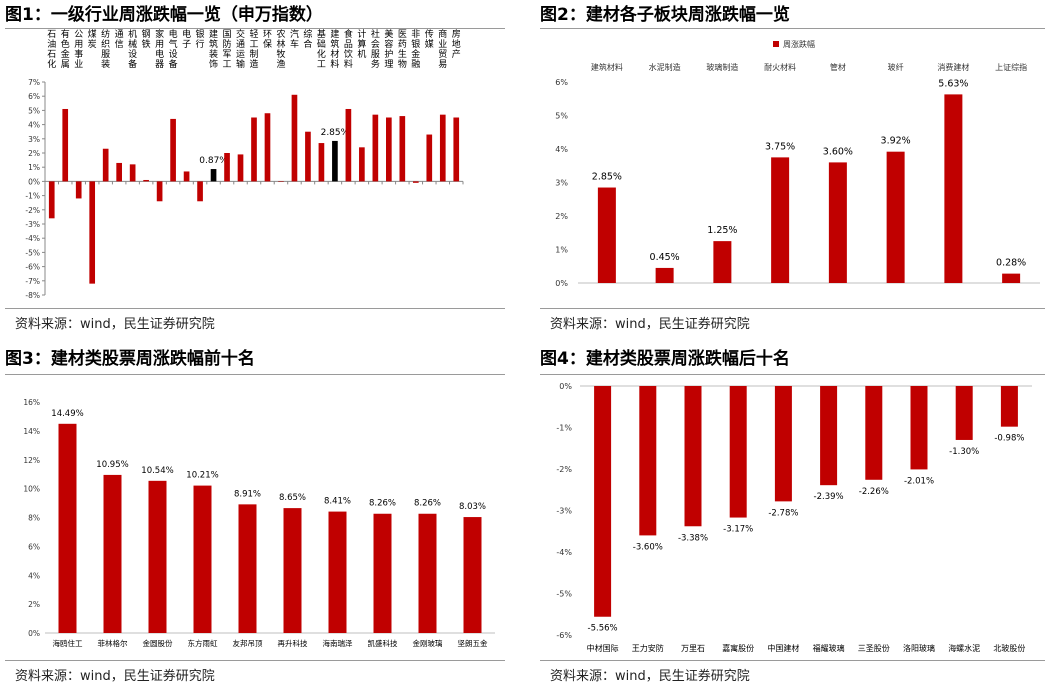 The width and height of the screenshot is (1049, 688). Describe the element at coordinates (213, 161) in the screenshot. I see `data-label: 0.87%` at that location.